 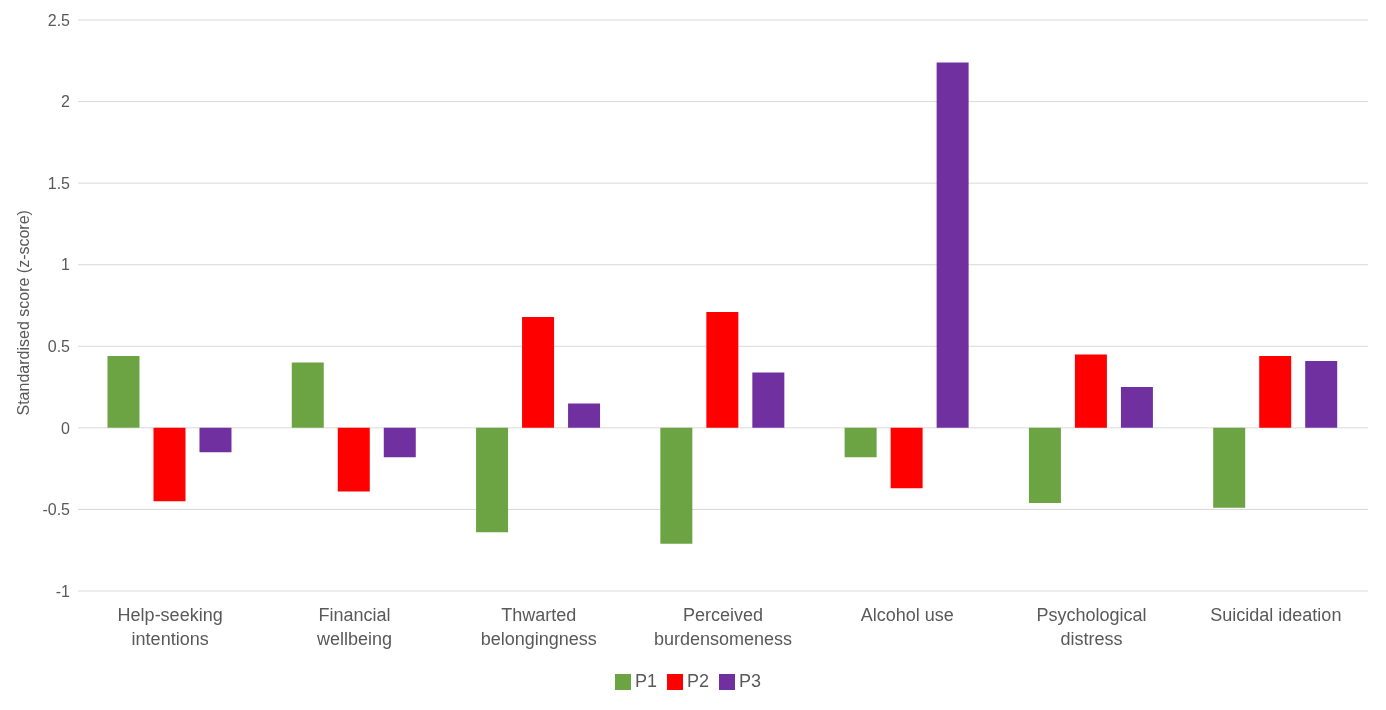 What do you see at coordinates (170, 627) in the screenshot?
I see `x-tick-label: Help-seeking intentions` at bounding box center [170, 627].